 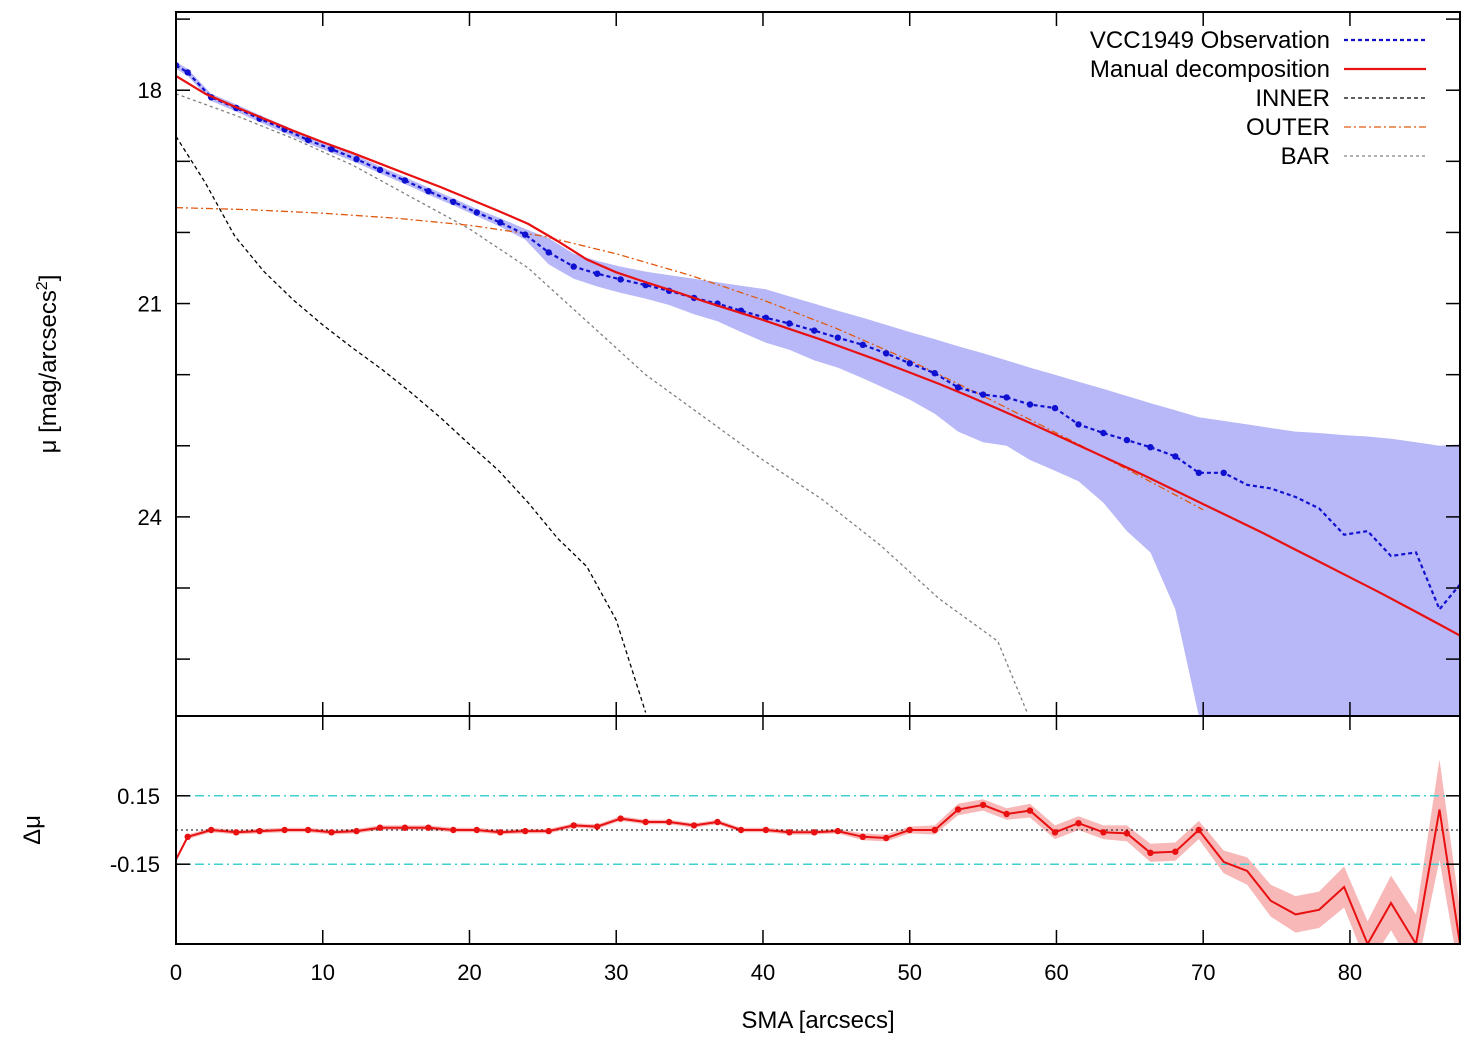 What do you see at coordinates (616, 972) in the screenshot?
I see `x-tick-label: 30` at bounding box center [616, 972].